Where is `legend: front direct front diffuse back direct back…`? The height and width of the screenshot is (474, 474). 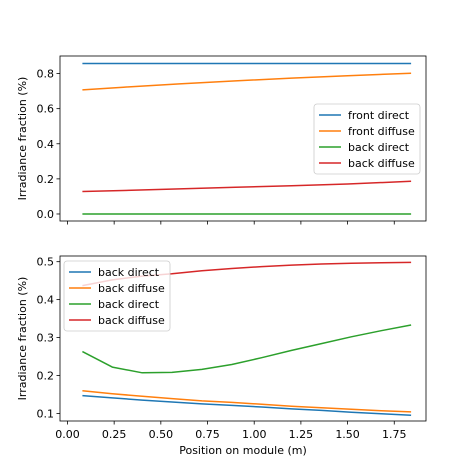
legend: front direct front diffuse back direct back… is located at coordinates (367, 139).